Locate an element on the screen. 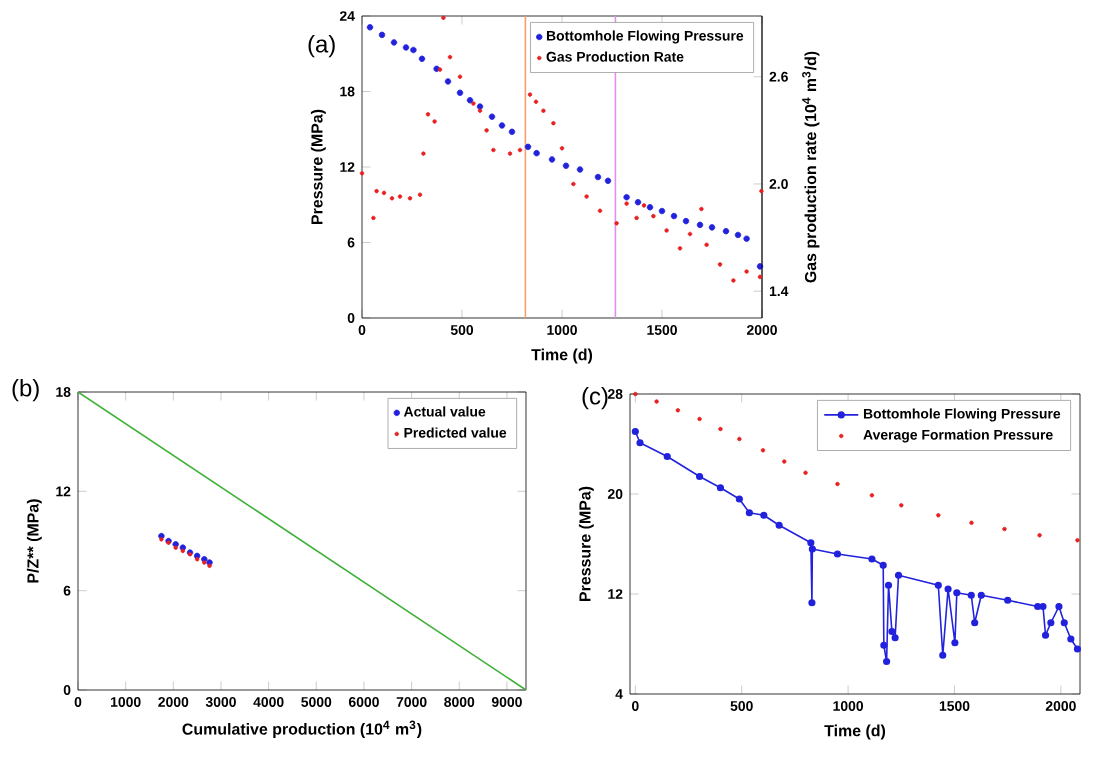 This screenshot has width=1100, height=758. chart-title: (b) is located at coordinates (25, 390).